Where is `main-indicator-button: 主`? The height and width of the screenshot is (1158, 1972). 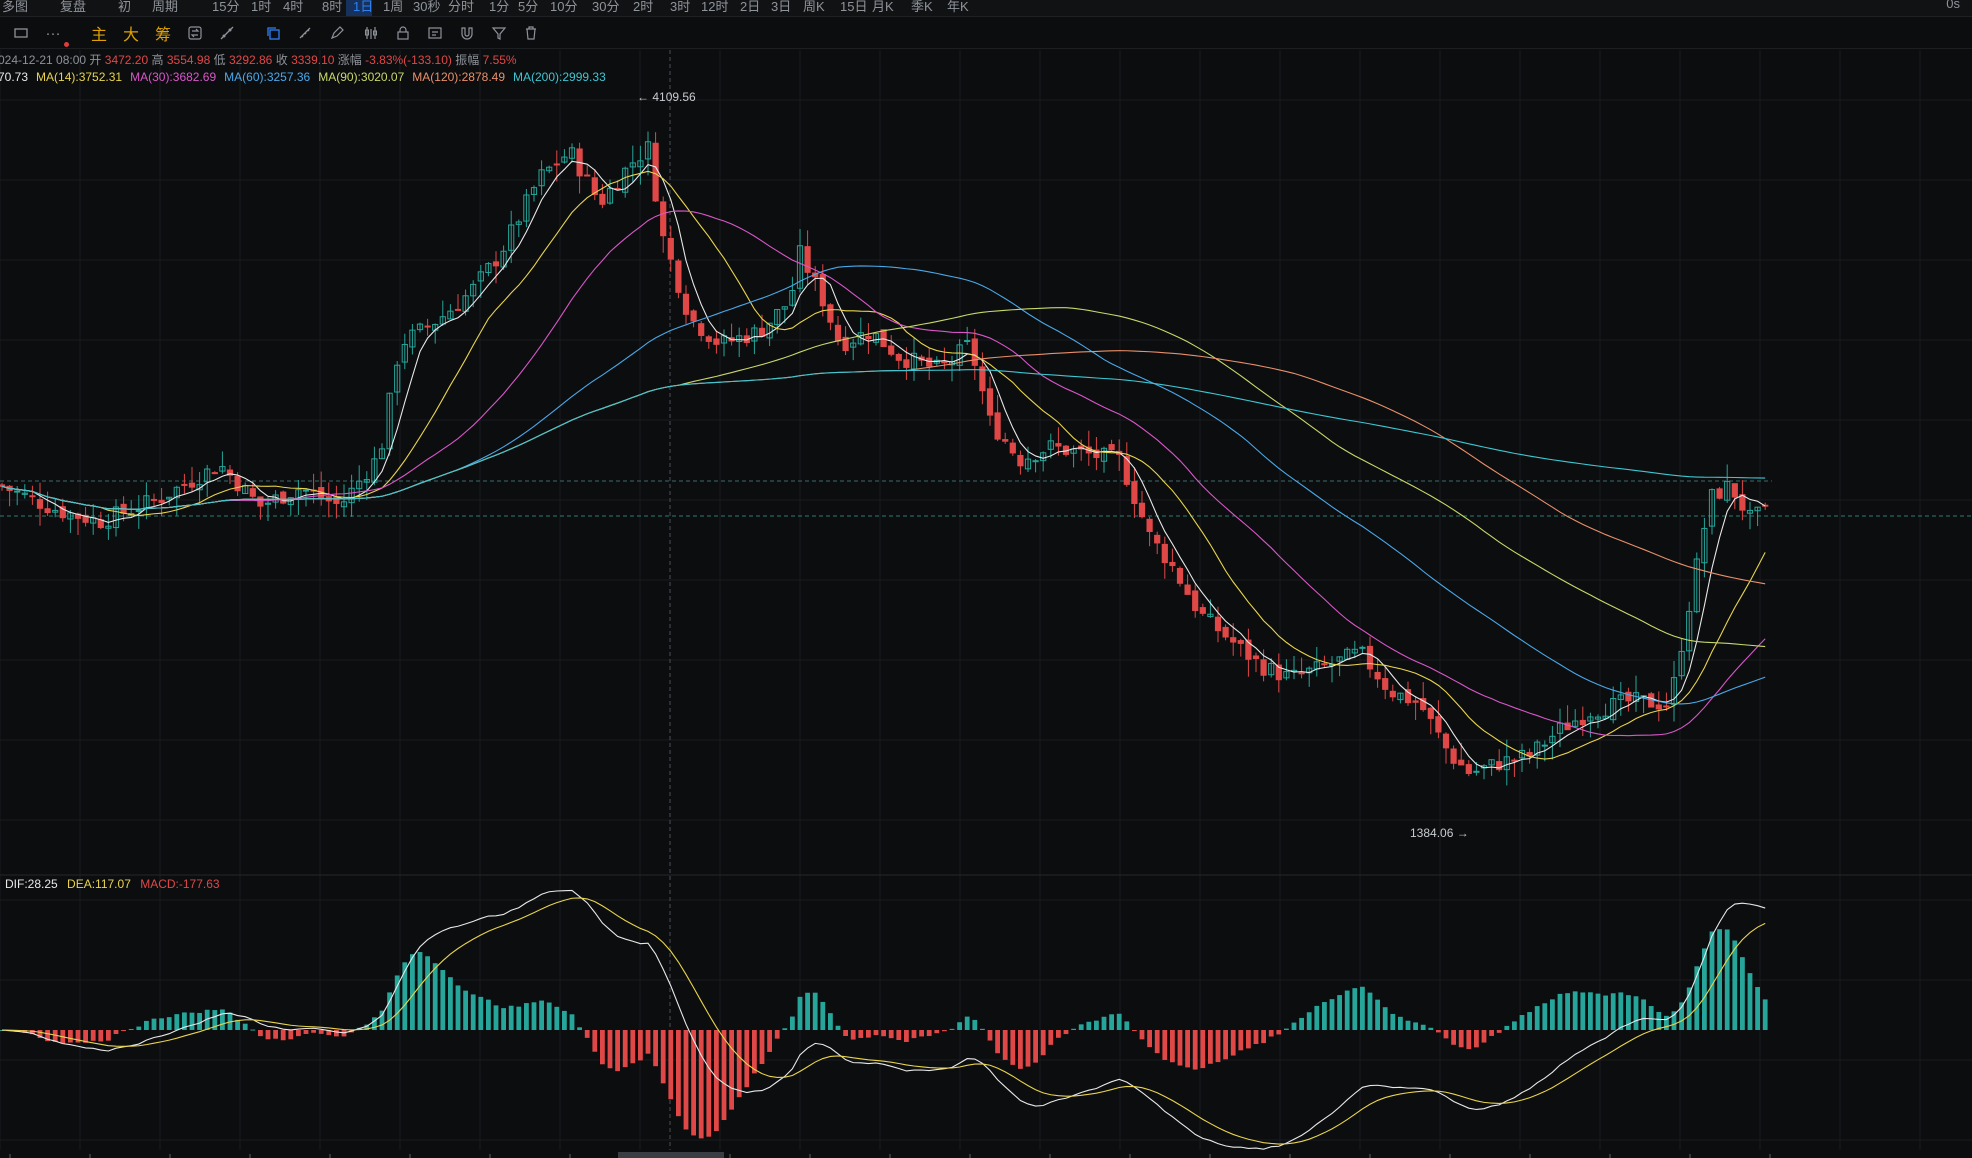
main-indicator-button: 主 is located at coordinates (98, 34).